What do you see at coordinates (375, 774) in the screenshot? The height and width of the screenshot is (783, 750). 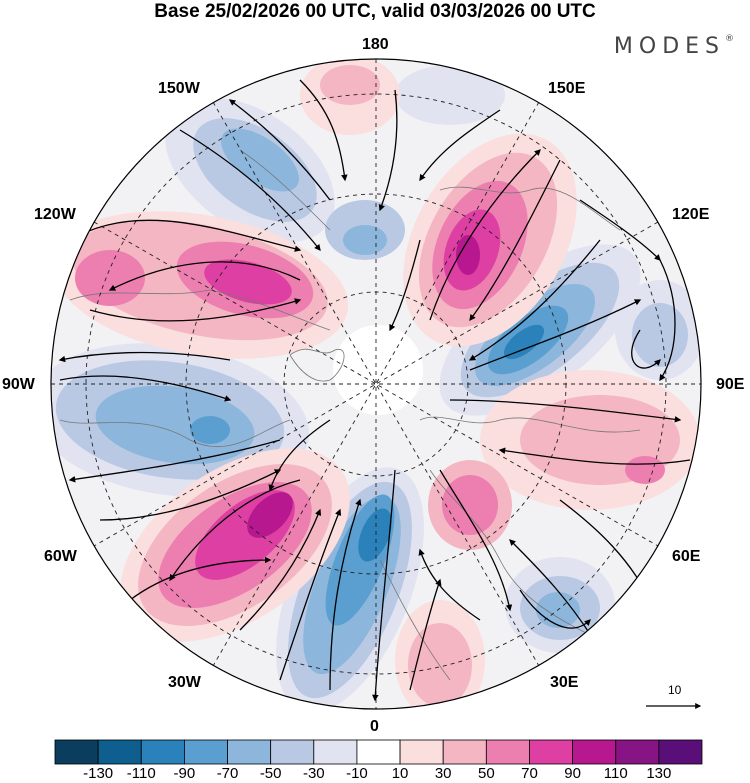 I see `colorbar-tick-labels: -130 -110 -90 -70 -50 -30 -10 10 30 50 70 90 110 130` at bounding box center [375, 774].